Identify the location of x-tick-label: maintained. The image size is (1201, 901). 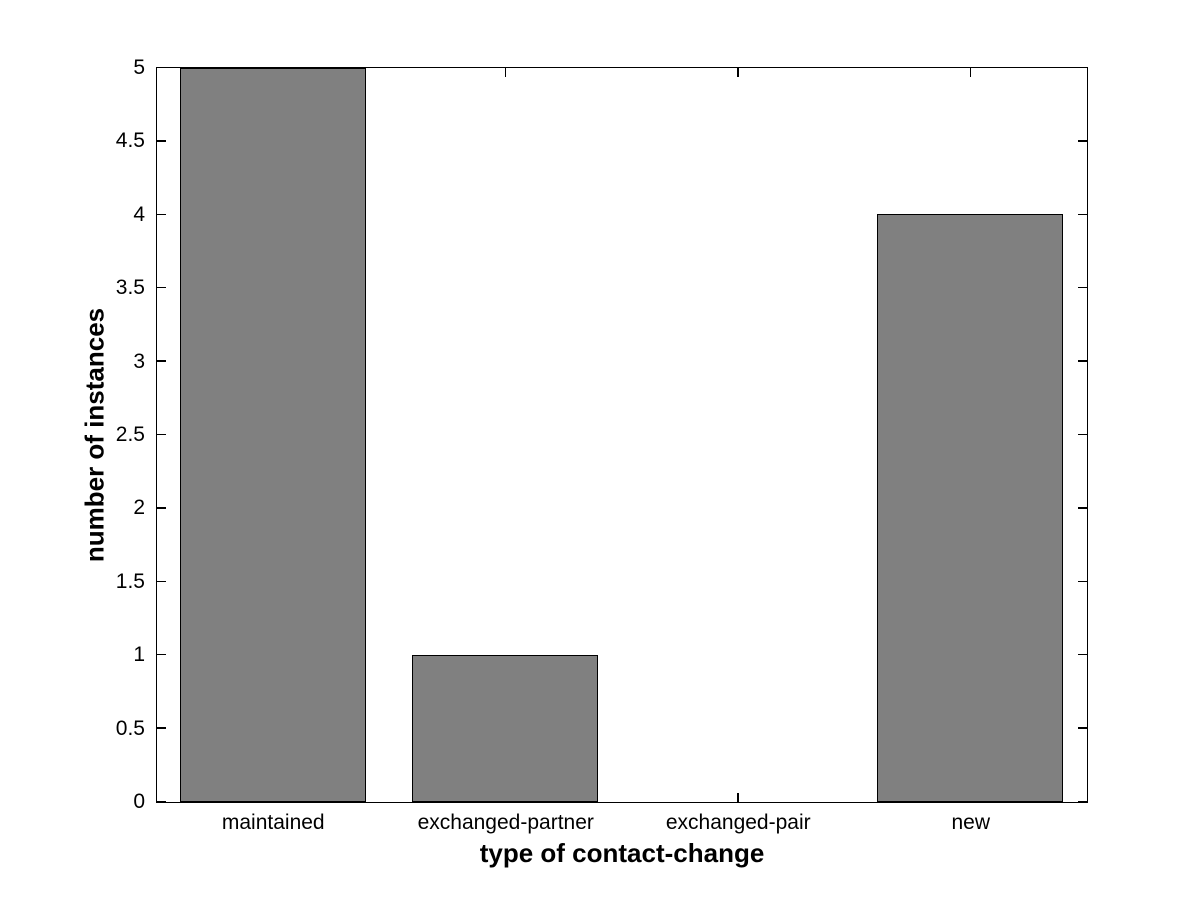
(273, 822).